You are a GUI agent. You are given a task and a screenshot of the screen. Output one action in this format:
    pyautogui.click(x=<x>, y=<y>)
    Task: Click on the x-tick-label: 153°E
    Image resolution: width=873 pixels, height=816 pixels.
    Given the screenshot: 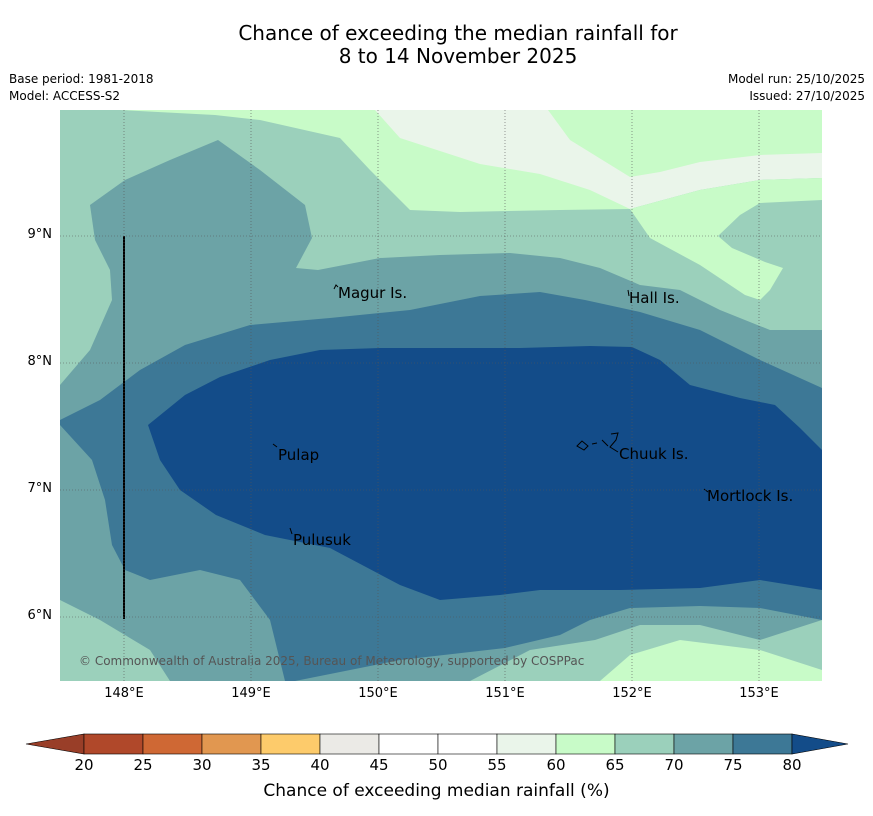 What is the action you would take?
    pyautogui.click(x=759, y=693)
    